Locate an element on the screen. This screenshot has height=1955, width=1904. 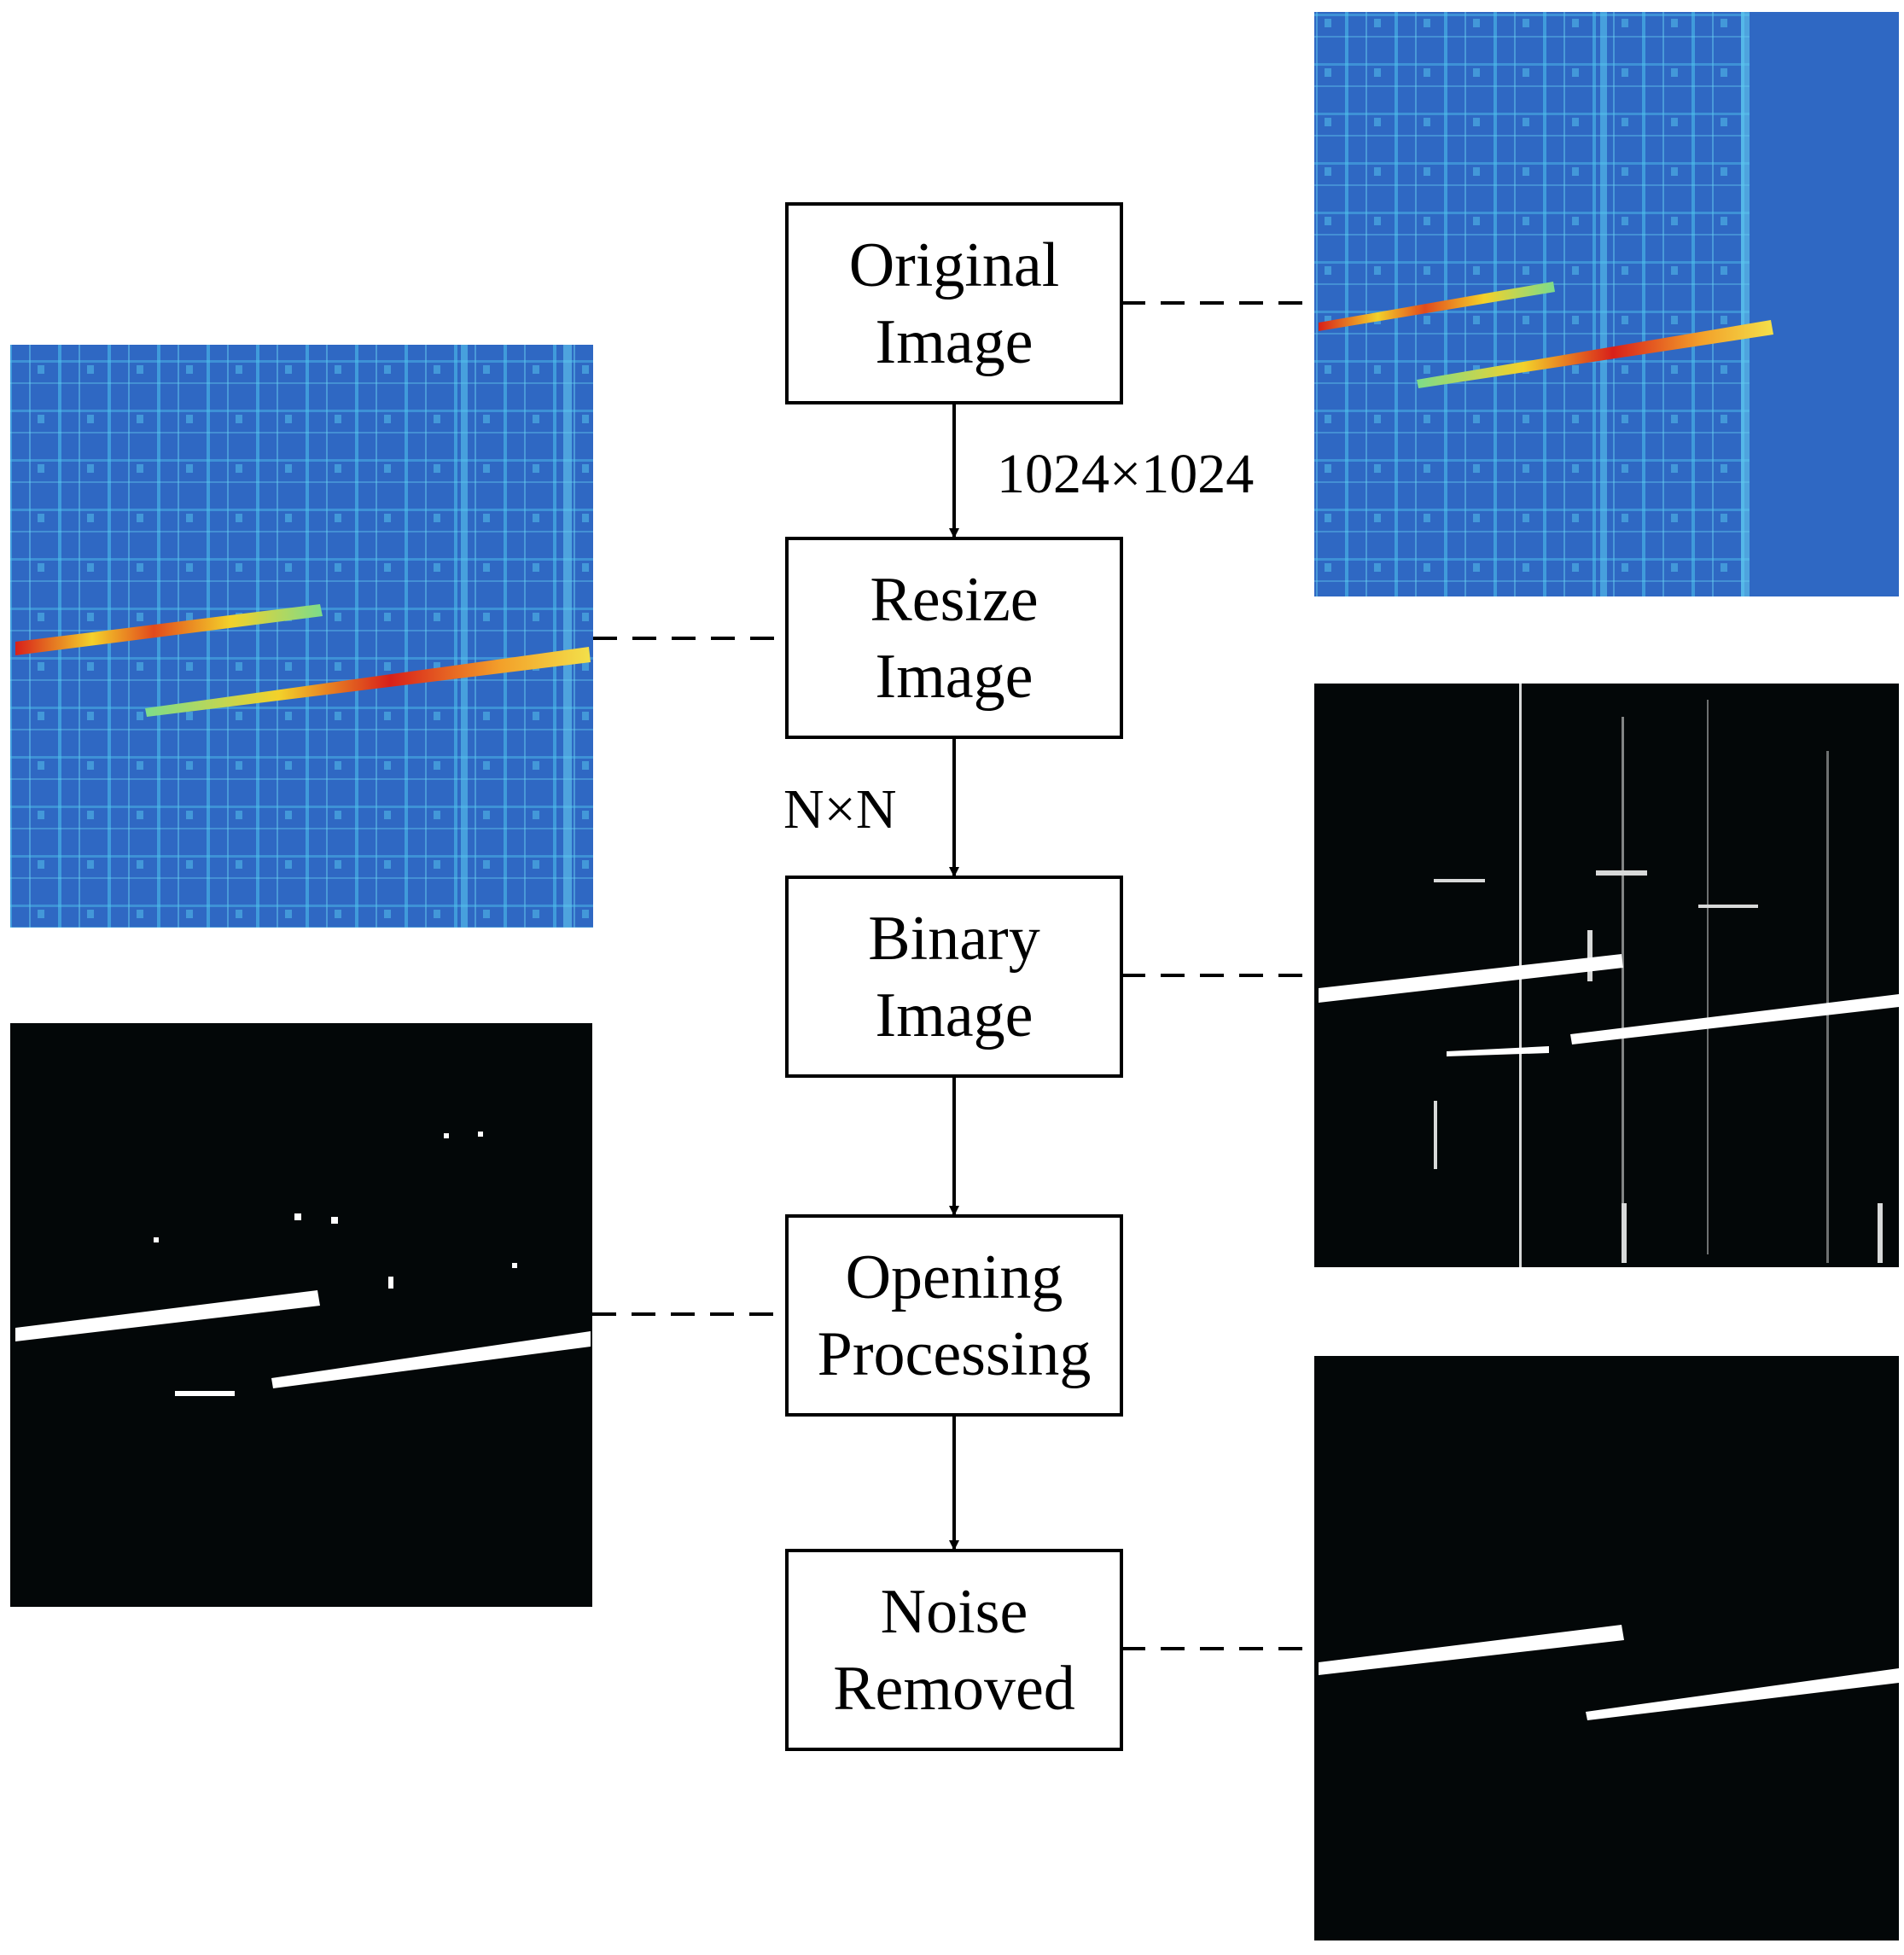
binary-image-thumbnail is located at coordinates (1606, 975).